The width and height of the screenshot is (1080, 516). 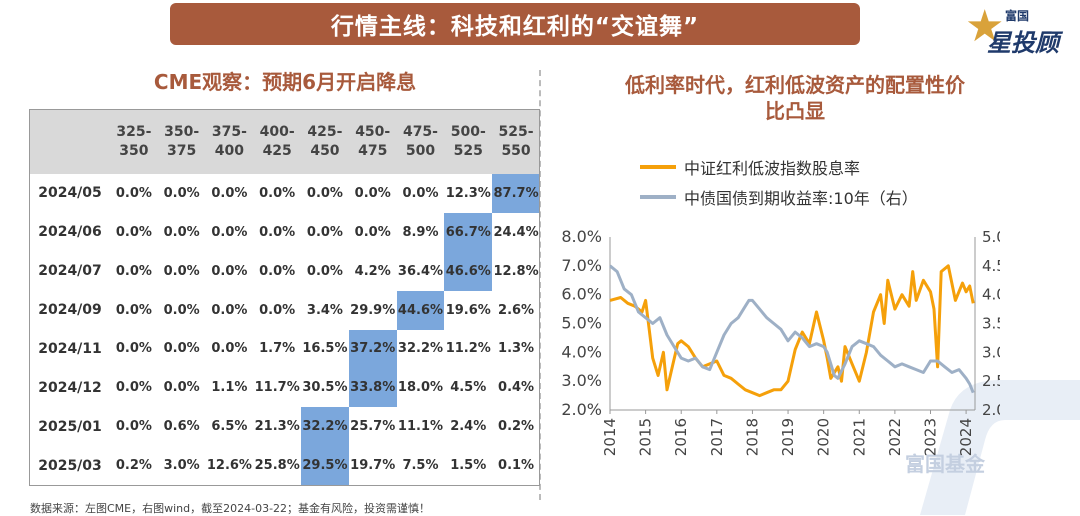 I want to click on table-cell: 29.9%, so click(x=373, y=310).